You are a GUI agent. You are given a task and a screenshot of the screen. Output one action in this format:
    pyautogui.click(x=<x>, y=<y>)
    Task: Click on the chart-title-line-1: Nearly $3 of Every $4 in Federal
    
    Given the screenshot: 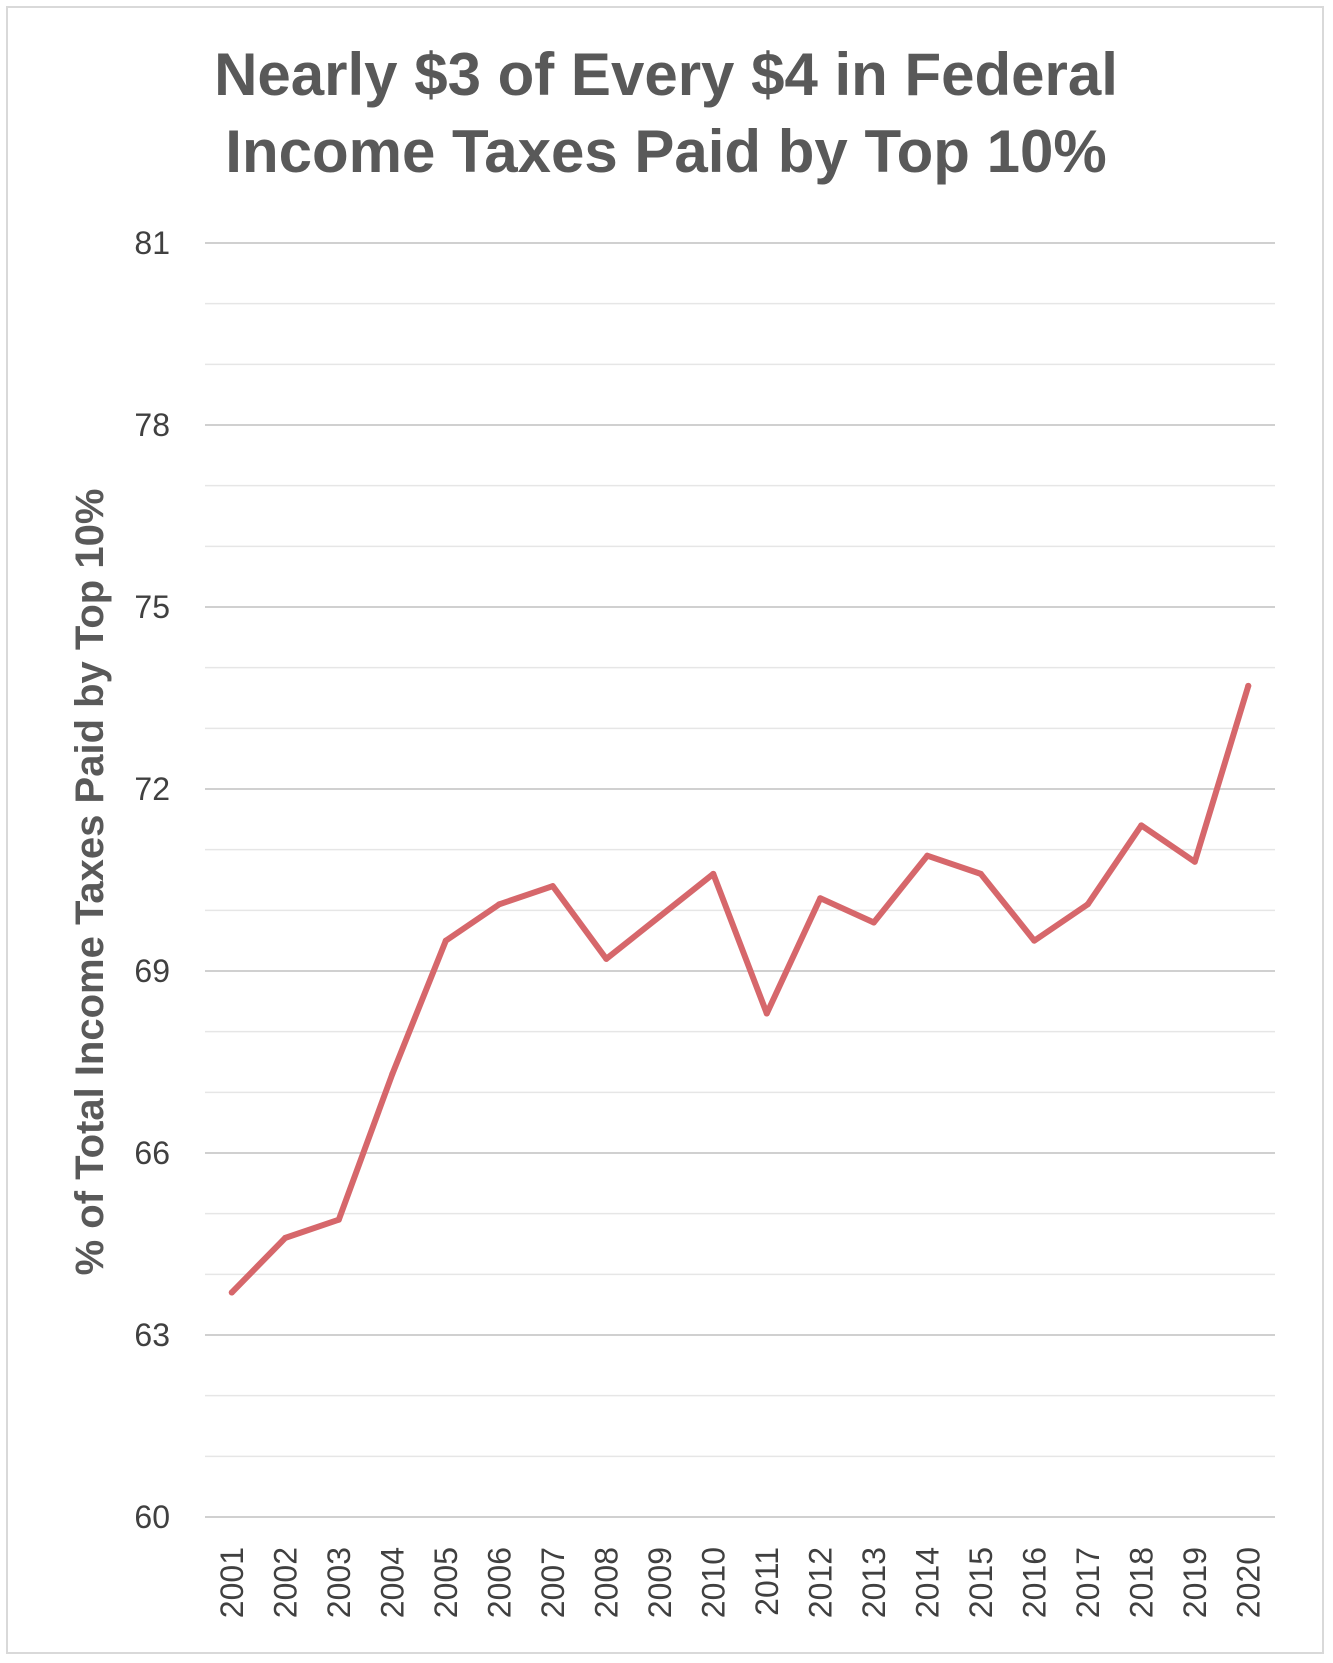 What is the action you would take?
    pyautogui.click(x=666, y=74)
    